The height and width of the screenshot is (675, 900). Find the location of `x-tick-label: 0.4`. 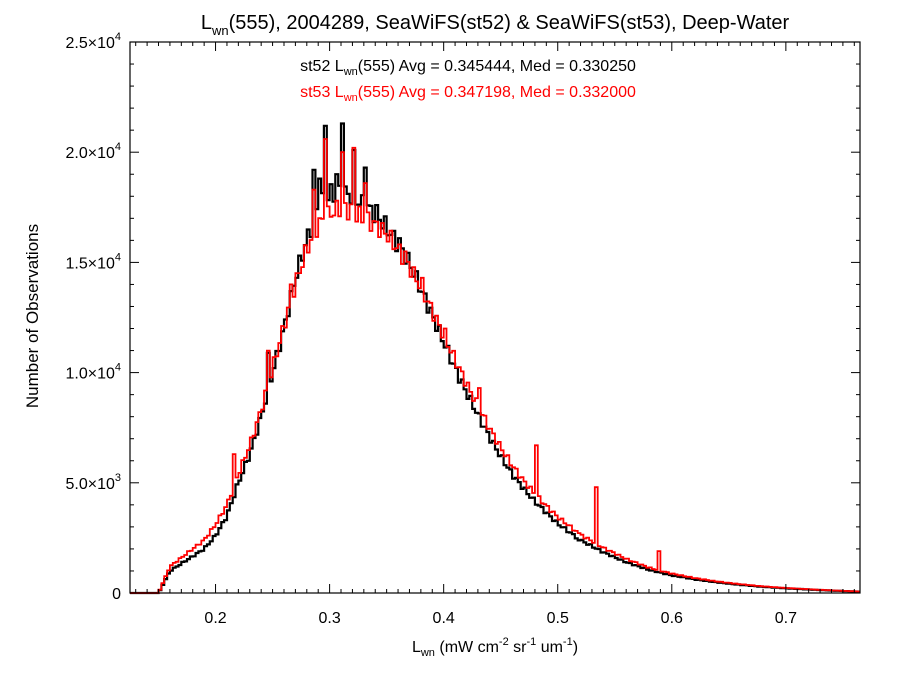

x-tick-label: 0.4 is located at coordinates (444, 618).